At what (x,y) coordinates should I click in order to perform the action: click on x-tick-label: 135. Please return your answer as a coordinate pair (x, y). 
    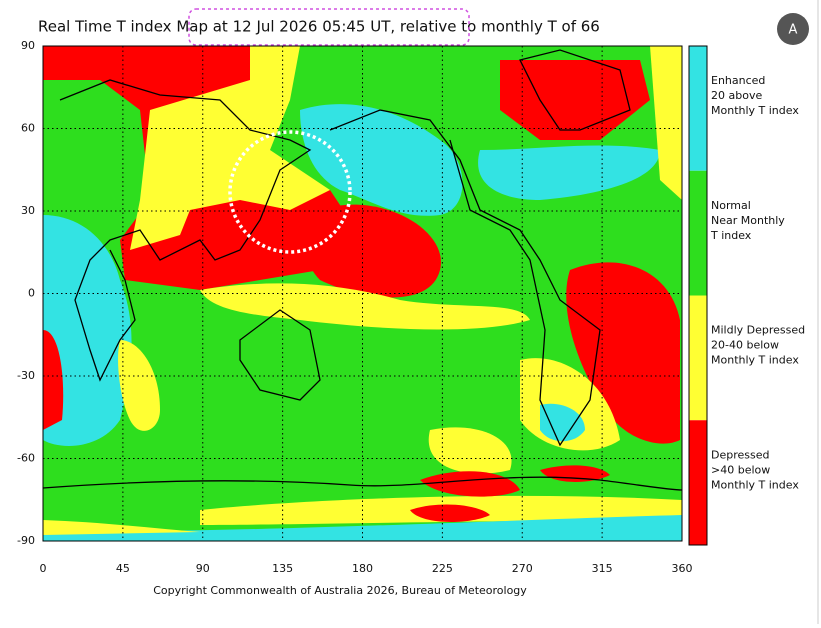
    Looking at the image, I should click on (282, 568).